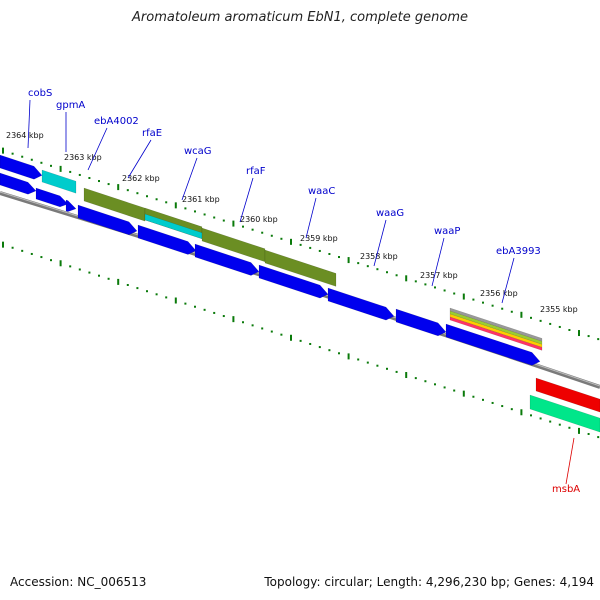  What do you see at coordinates (496, 333) in the screenshot?
I see `cds-ebA3993-pink` at bounding box center [496, 333].